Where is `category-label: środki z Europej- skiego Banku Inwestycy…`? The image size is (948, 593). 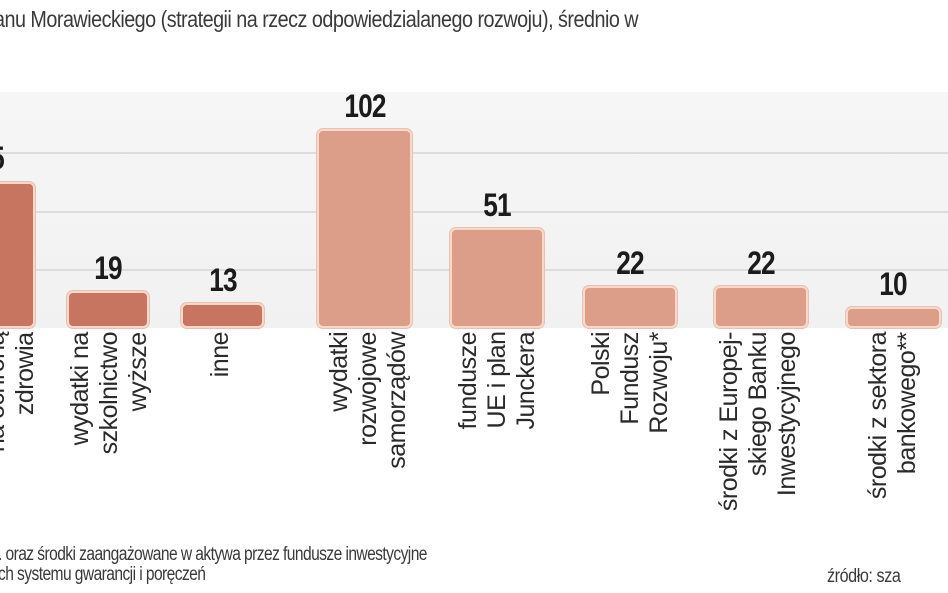 category-label: środki z Europej- skiego Banku Inwestycy… is located at coordinates (758, 422).